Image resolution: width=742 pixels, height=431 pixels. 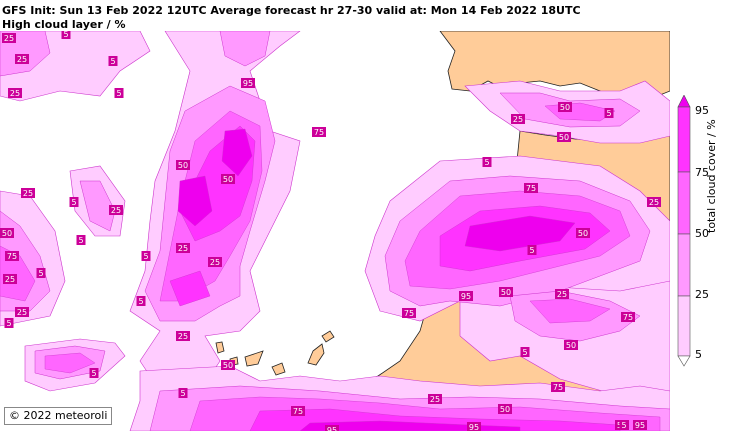 I want to click on colorbar-tick-label: 25, so click(x=702, y=294).